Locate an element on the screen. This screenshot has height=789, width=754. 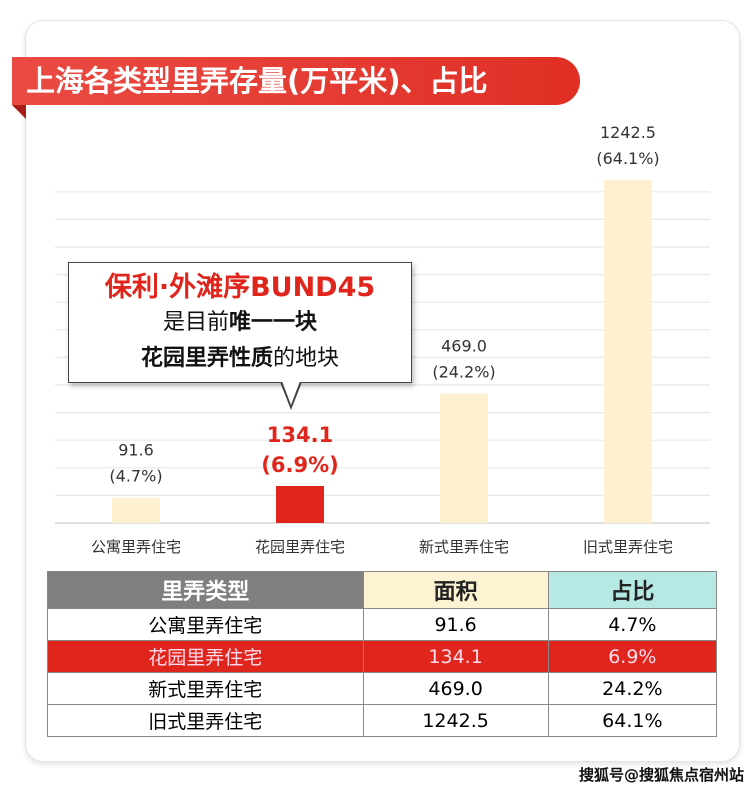
header-type: 里弄类型 is located at coordinates (205, 590).